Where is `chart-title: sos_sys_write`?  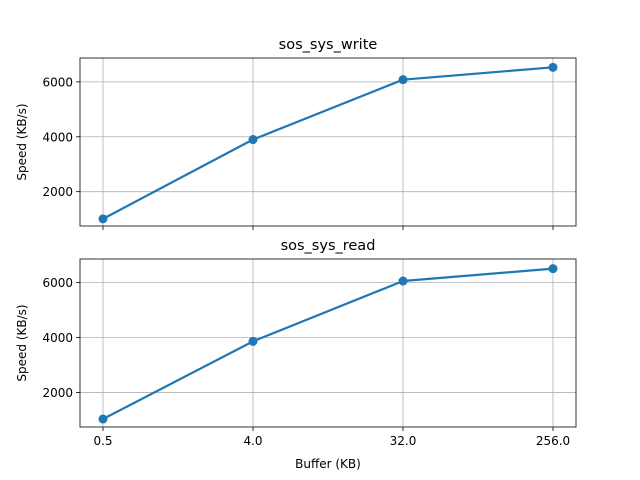 chart-title: sos_sys_write is located at coordinates (328, 45).